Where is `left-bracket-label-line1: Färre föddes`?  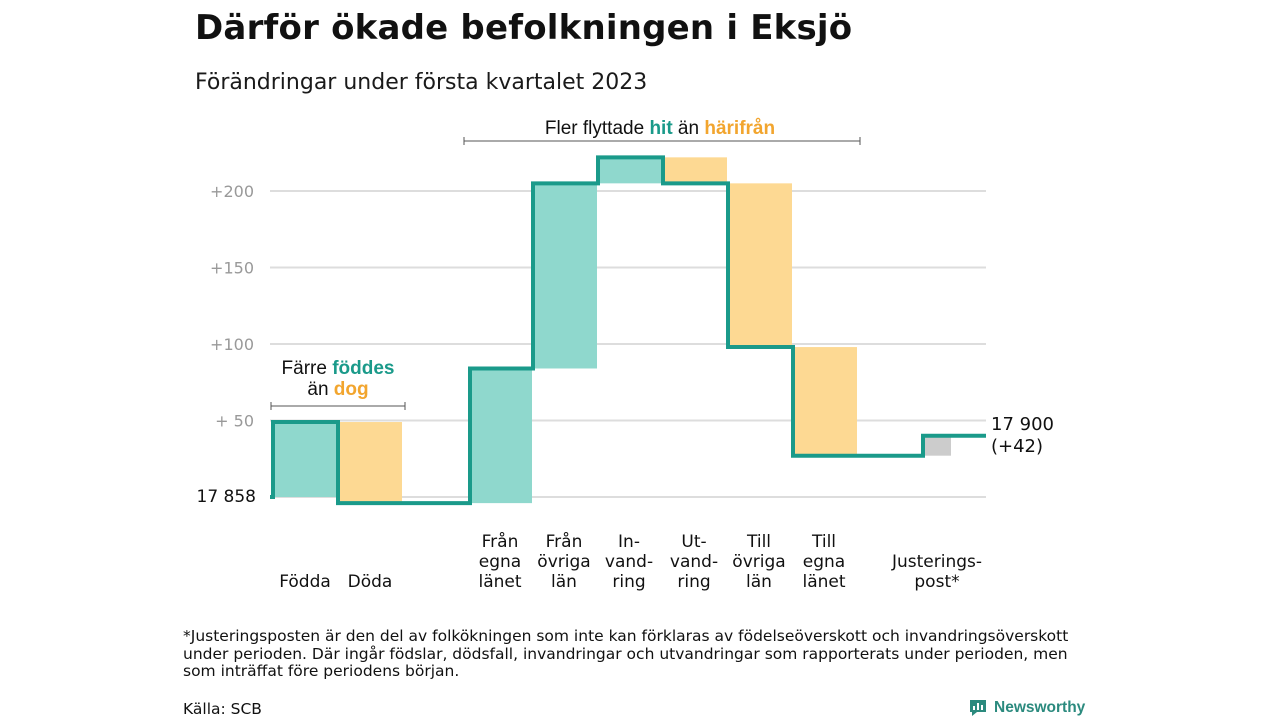 left-bracket-label-line1: Färre föddes is located at coordinates (338, 368).